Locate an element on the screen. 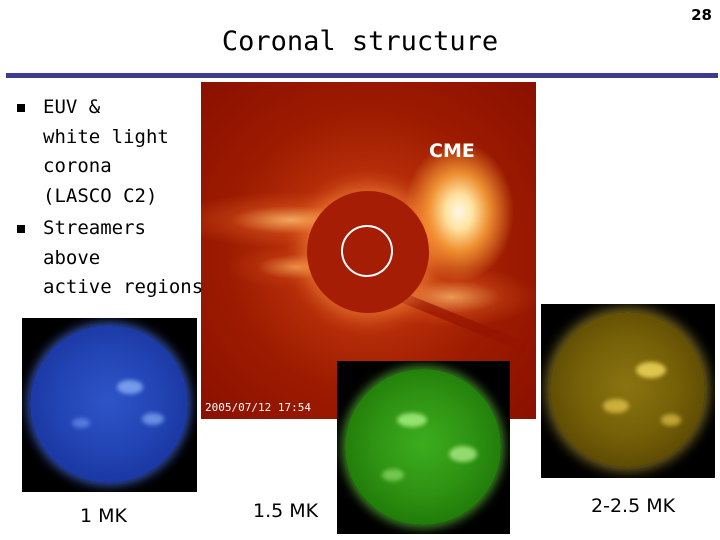  cme-label: CME is located at coordinates (452, 151).